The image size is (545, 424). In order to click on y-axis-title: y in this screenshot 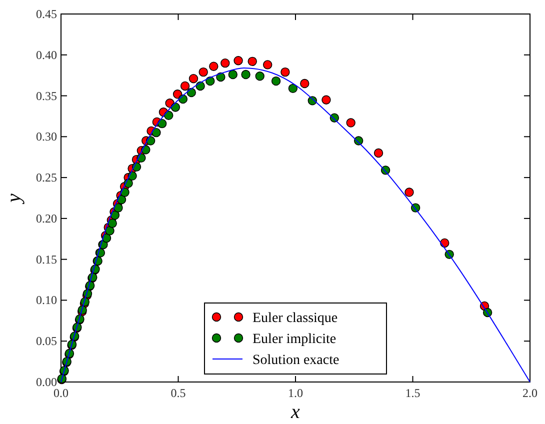, I will do `click(14, 198)`.